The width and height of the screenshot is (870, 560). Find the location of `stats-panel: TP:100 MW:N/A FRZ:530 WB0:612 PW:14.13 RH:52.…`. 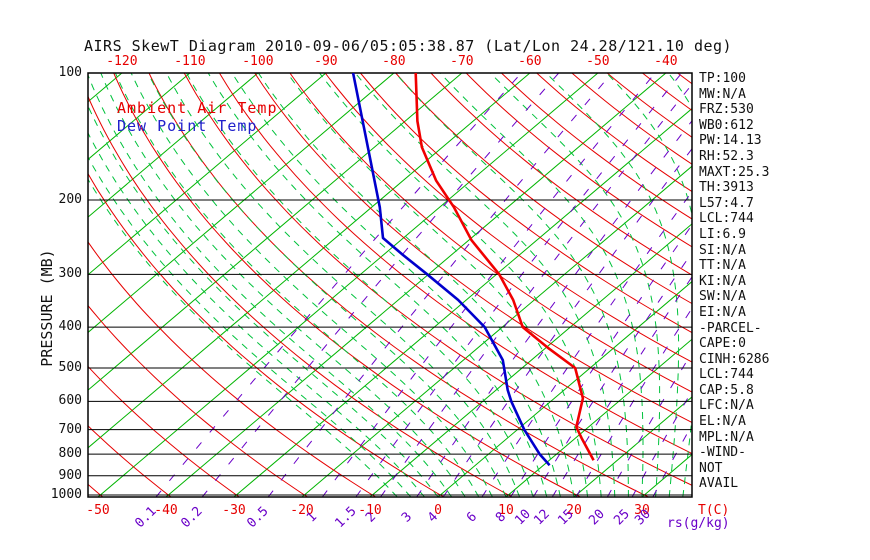

stats-panel: TP:100 MW:N/A FRZ:530 WB0:612 PW:14.13 RH:52.… is located at coordinates (734, 281).